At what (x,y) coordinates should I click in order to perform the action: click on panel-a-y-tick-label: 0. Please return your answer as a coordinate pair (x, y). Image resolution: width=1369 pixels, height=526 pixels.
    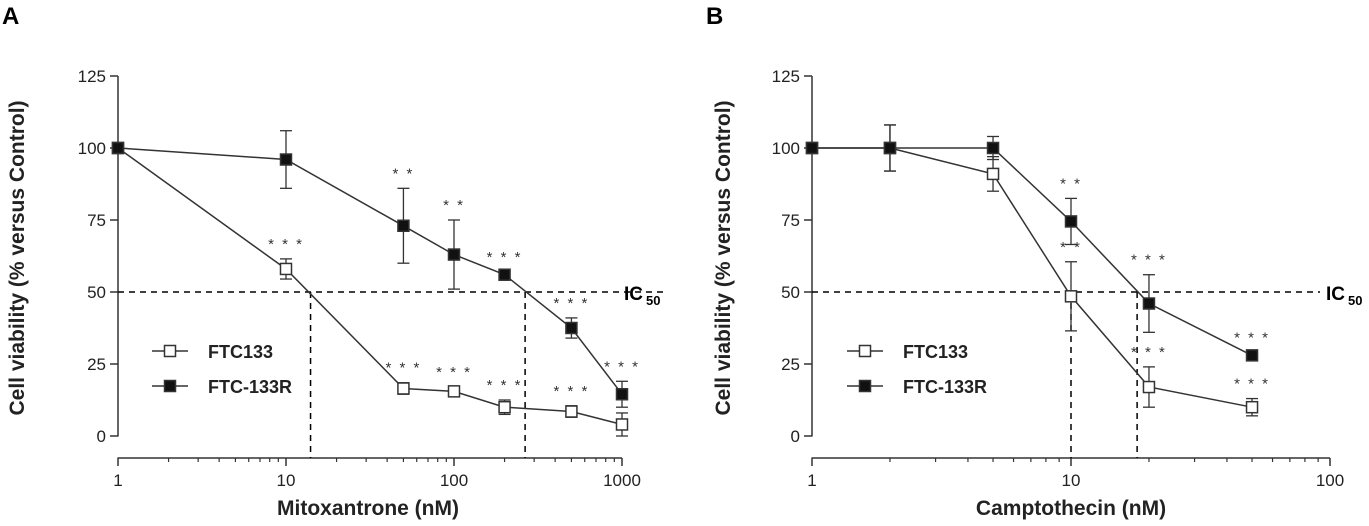
    Looking at the image, I should click on (101, 436).